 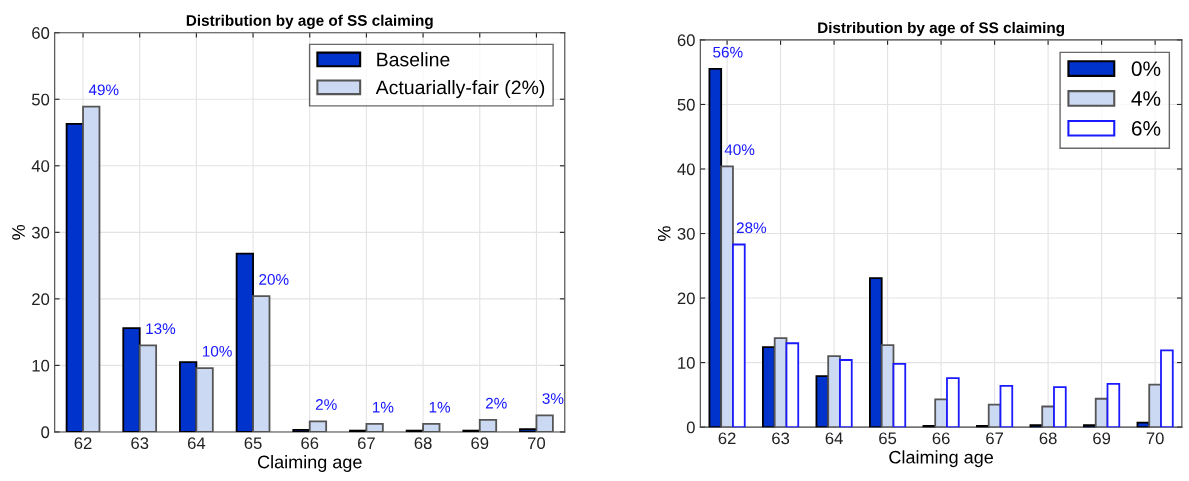 What do you see at coordinates (751, 228) in the screenshot?
I see `data-label: 28%` at bounding box center [751, 228].